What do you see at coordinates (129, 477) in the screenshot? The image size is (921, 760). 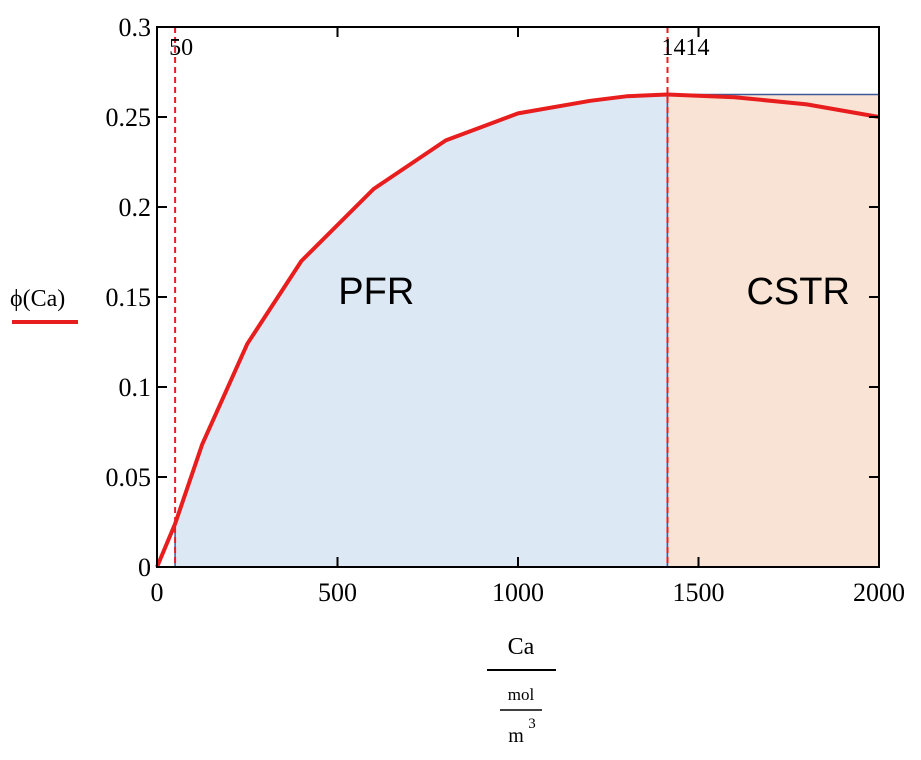 I see `y-tick-label: 0.05` at bounding box center [129, 477].